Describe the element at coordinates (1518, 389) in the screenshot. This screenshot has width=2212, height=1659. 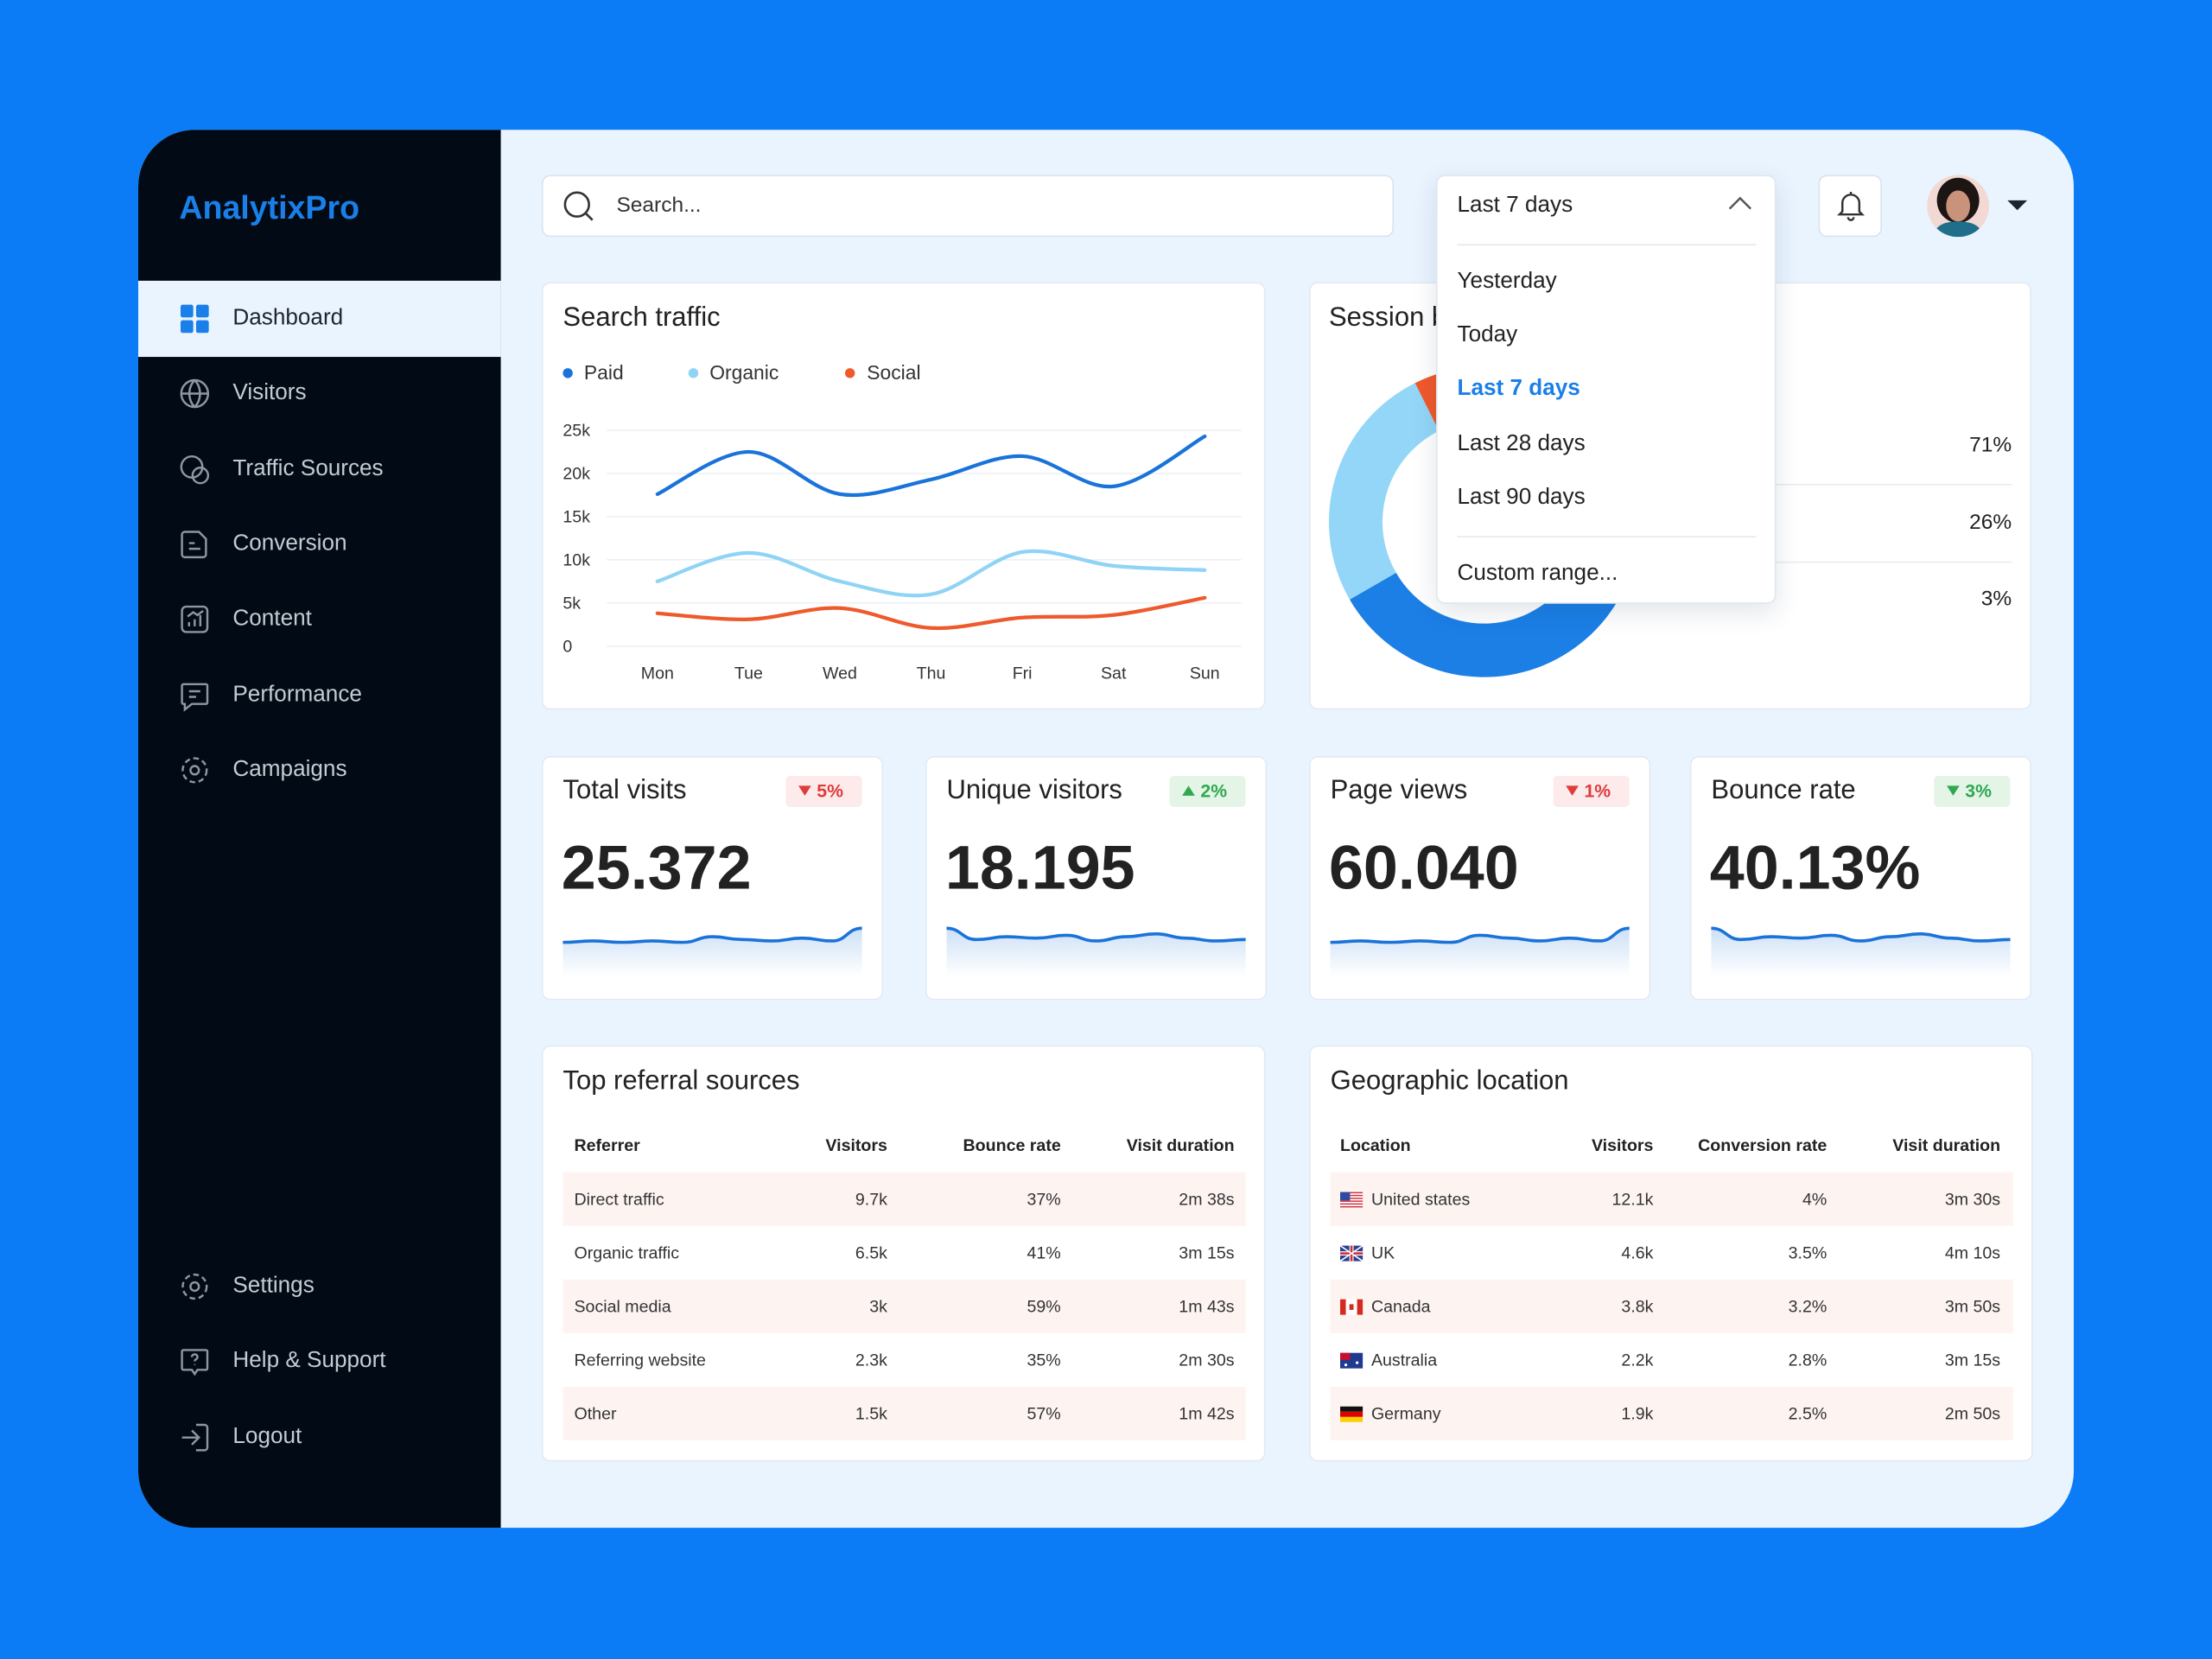
I see `dropdown-option: Last 7 days` at that location.